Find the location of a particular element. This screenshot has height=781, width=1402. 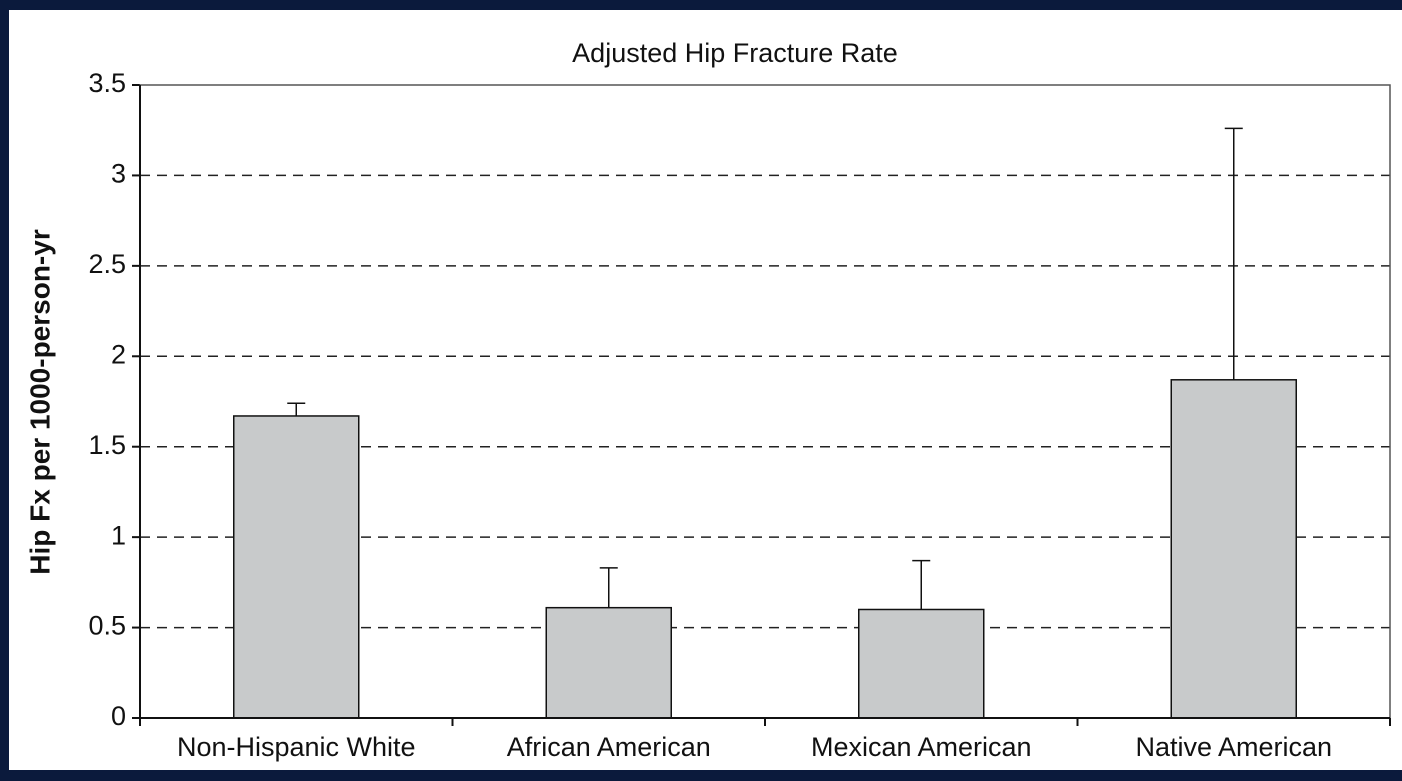

y-tick-label: 3 is located at coordinates (118, 174).